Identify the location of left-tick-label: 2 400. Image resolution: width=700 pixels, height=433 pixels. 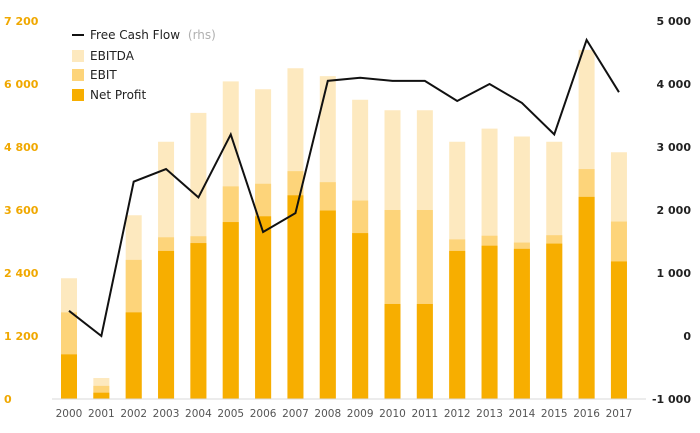
(21, 273).